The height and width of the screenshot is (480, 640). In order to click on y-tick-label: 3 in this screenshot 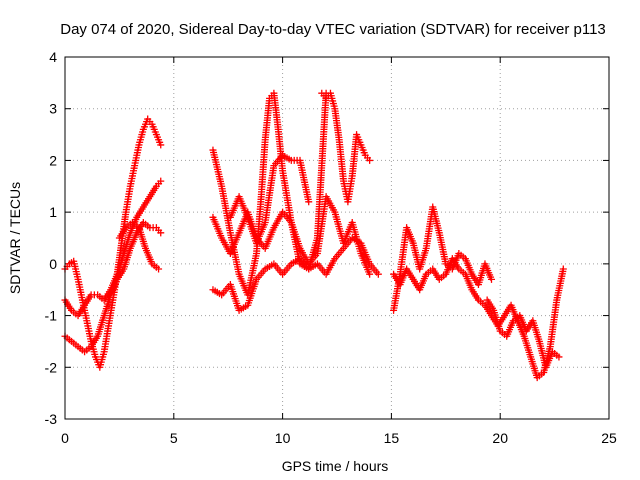, I will do `click(53, 109)`.